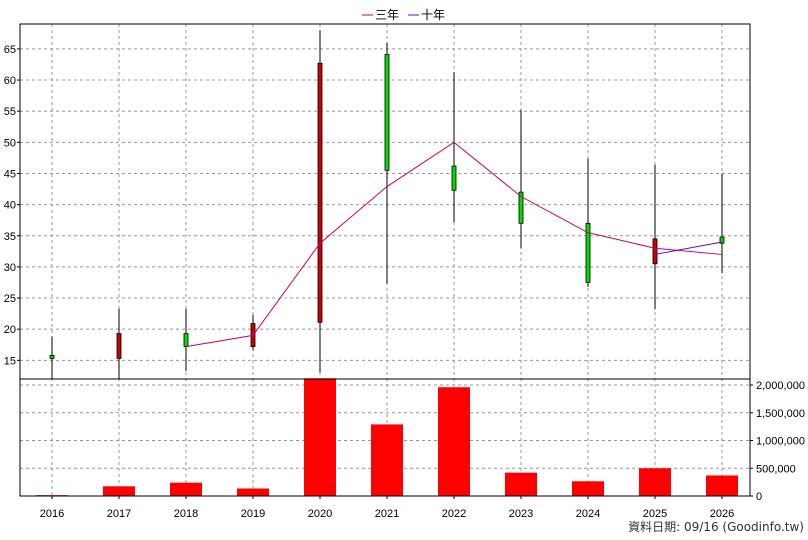 The image size is (808, 540). What do you see at coordinates (10, 174) in the screenshot?
I see `price-tick-label: 45` at bounding box center [10, 174].